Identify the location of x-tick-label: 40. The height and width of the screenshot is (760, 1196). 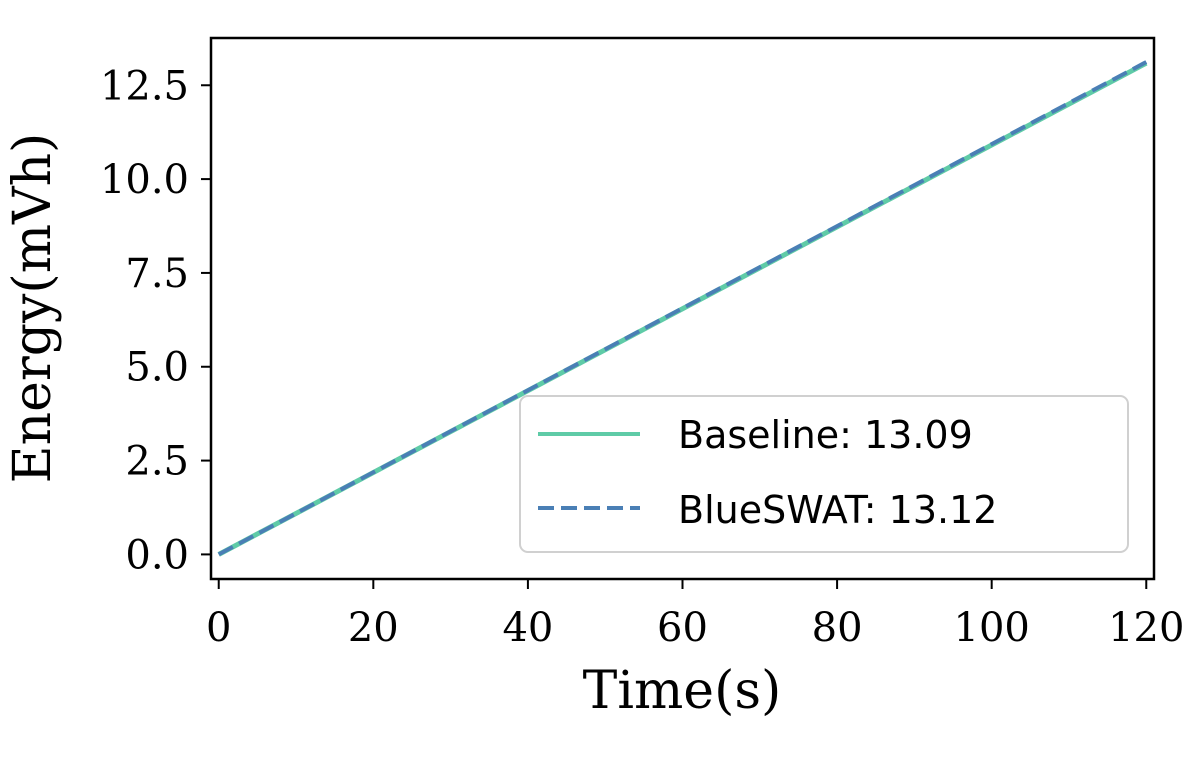
(527, 628).